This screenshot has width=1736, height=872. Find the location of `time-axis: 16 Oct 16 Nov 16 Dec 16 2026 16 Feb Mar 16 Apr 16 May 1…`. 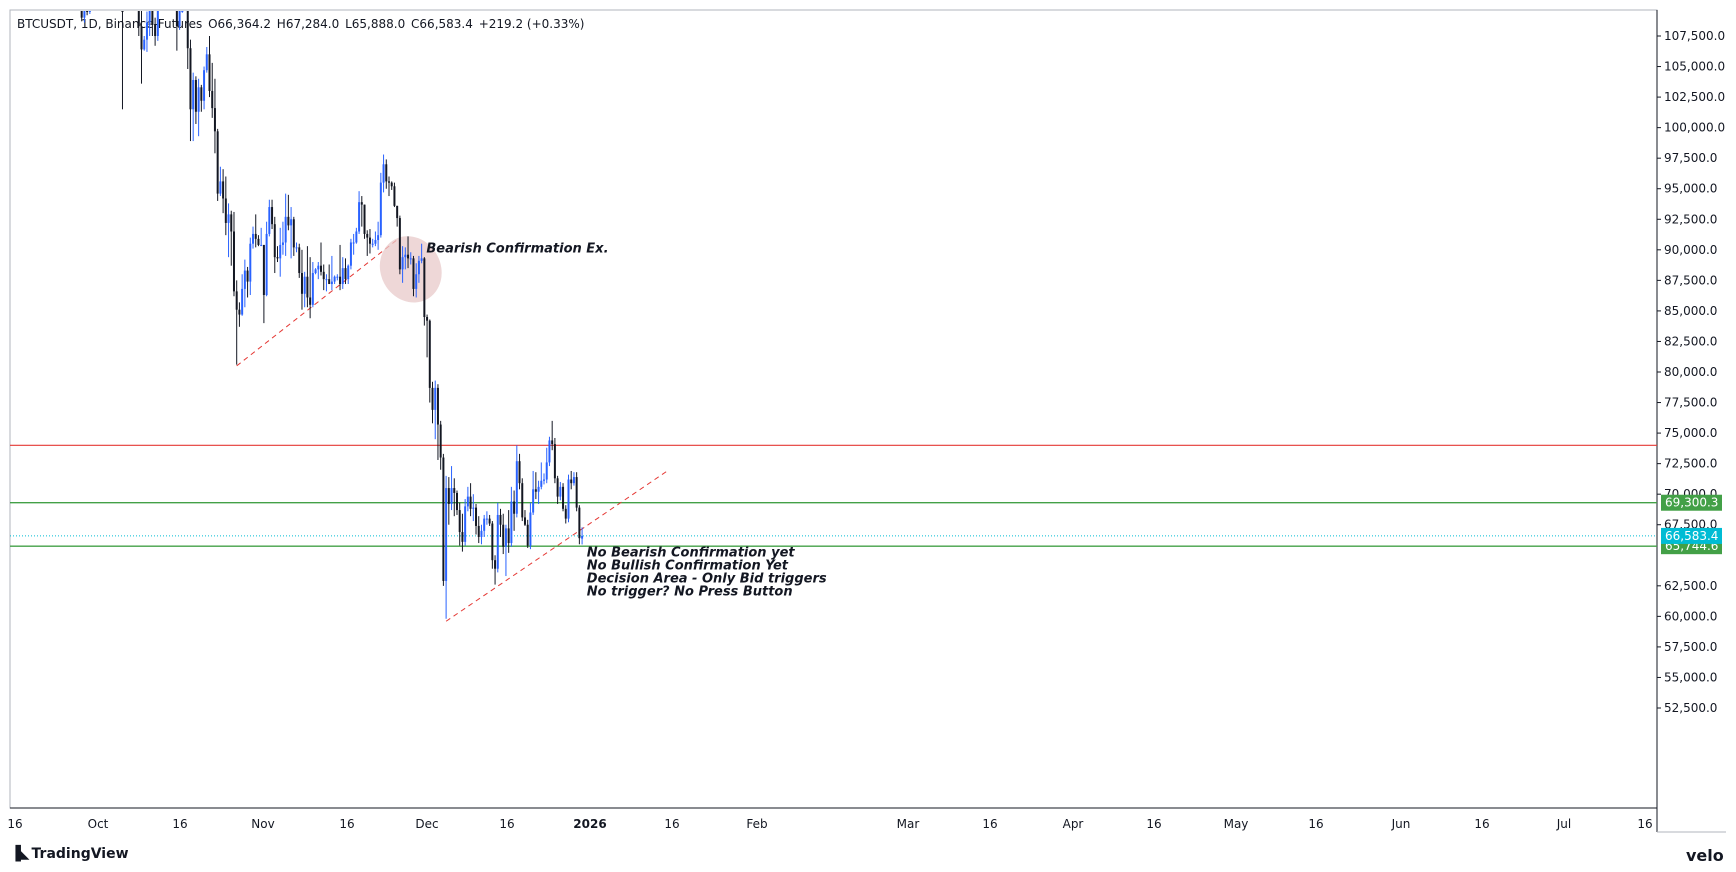

time-axis: 16 Oct 16 Nov 16 Dec 16 2026 16 Feb Mar 16 Apr 16 May 1… is located at coordinates (829, 824).